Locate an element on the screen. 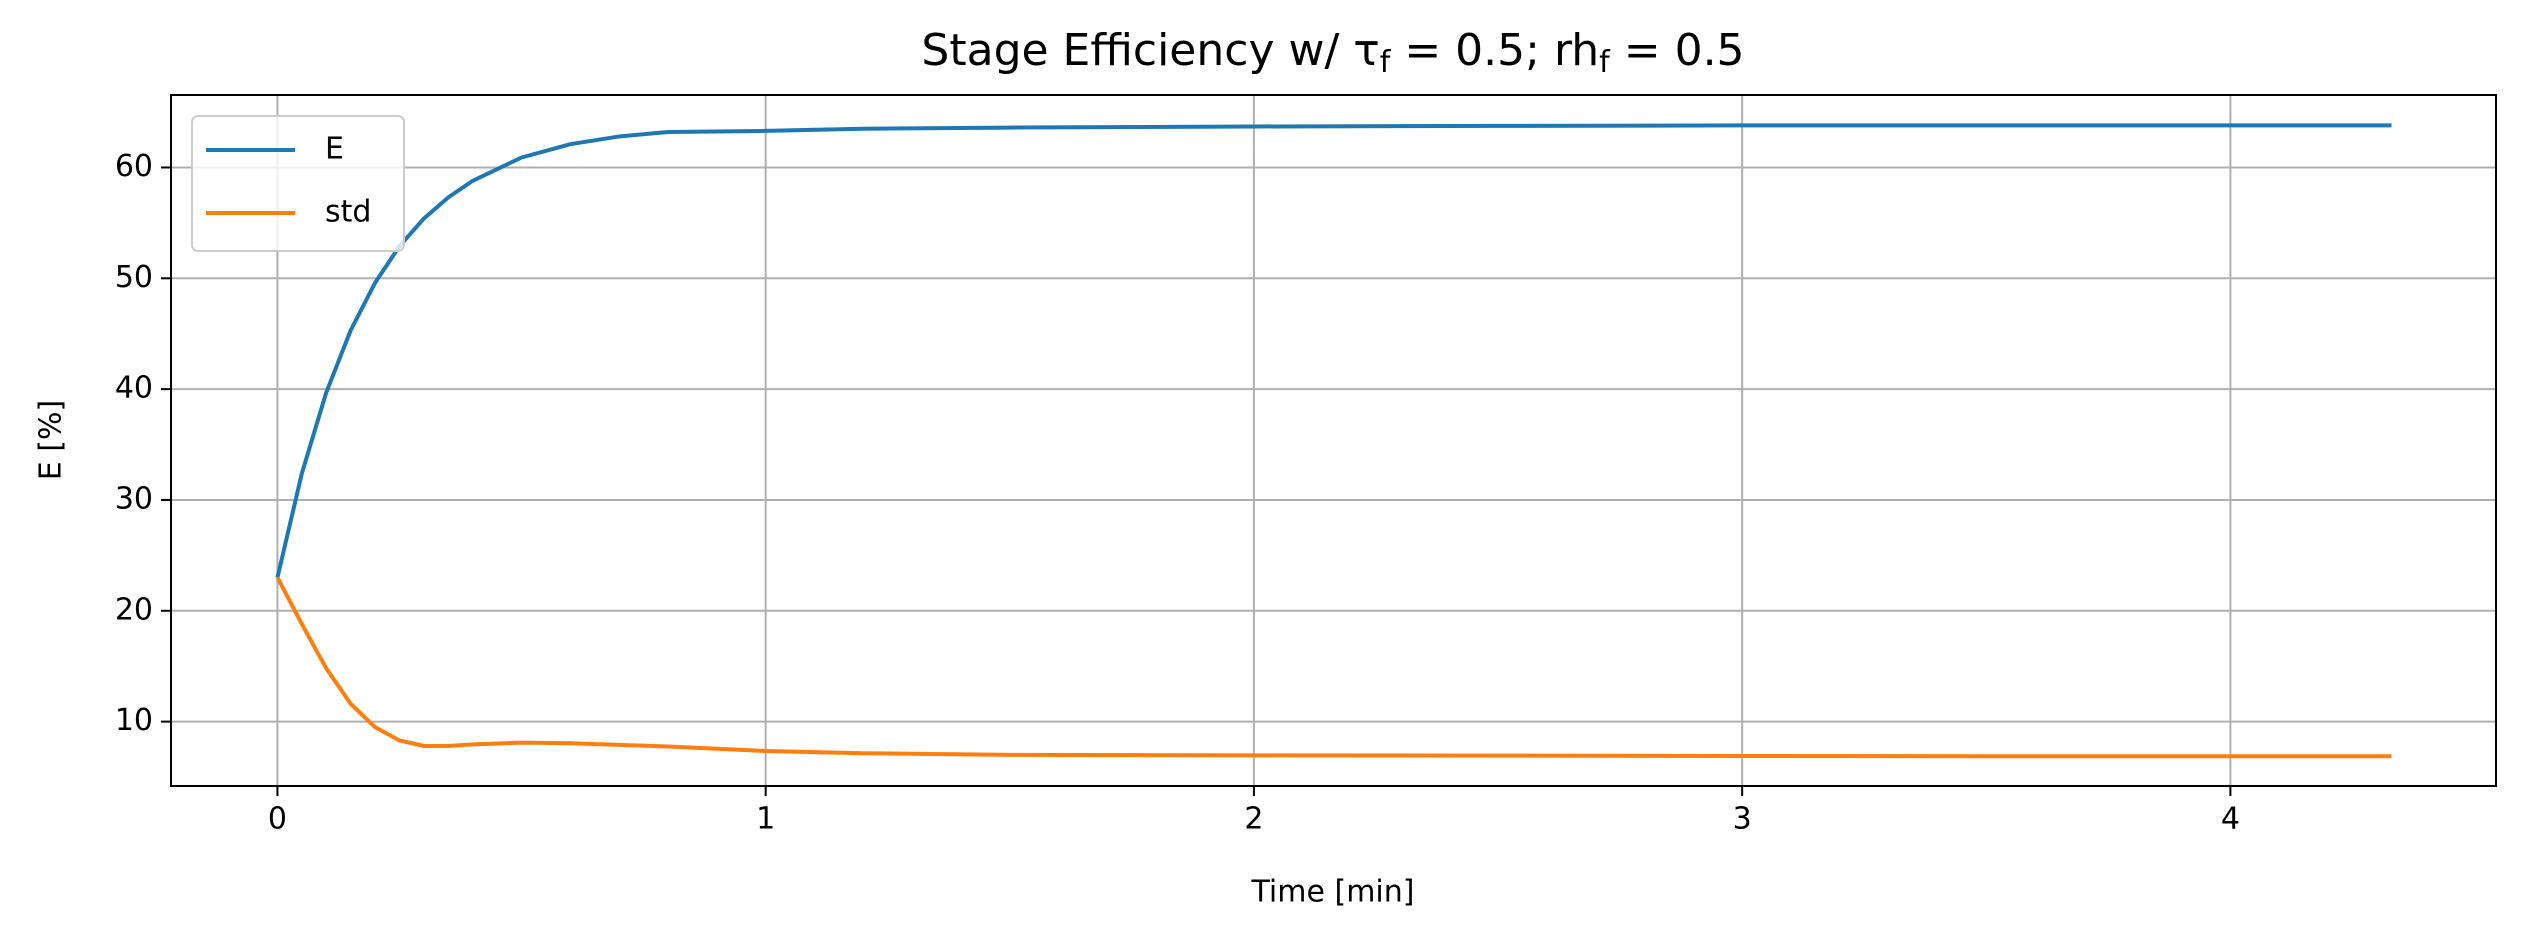  title-part: Stage Efficiency w/ τ is located at coordinates (1150, 50).